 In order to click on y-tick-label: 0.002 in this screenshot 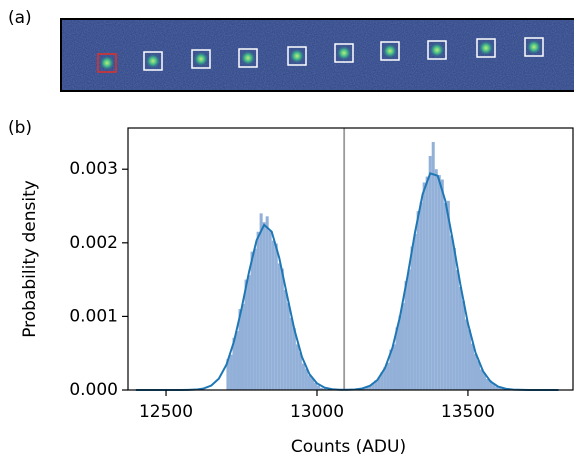, I will do `click(93, 243)`.